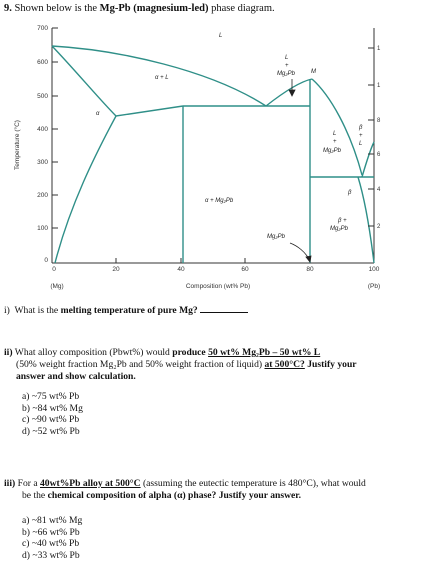  Describe the element at coordinates (218, 286) in the screenshot. I see `x-axis-label: Composition (wt% Pb)` at that location.